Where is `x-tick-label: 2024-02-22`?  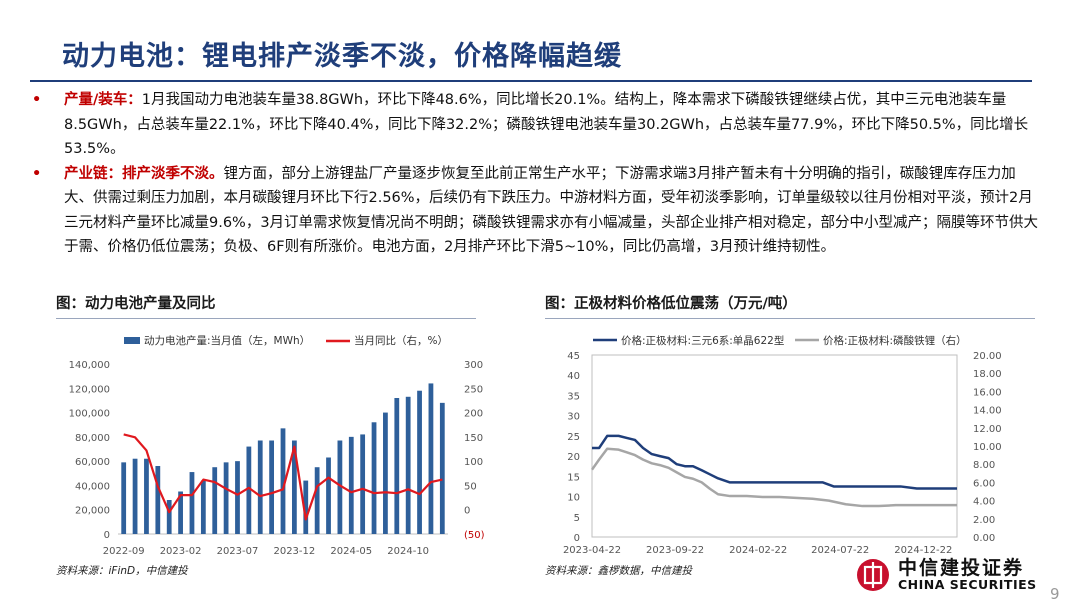
x-tick-label: 2024-02-22 is located at coordinates (758, 550).